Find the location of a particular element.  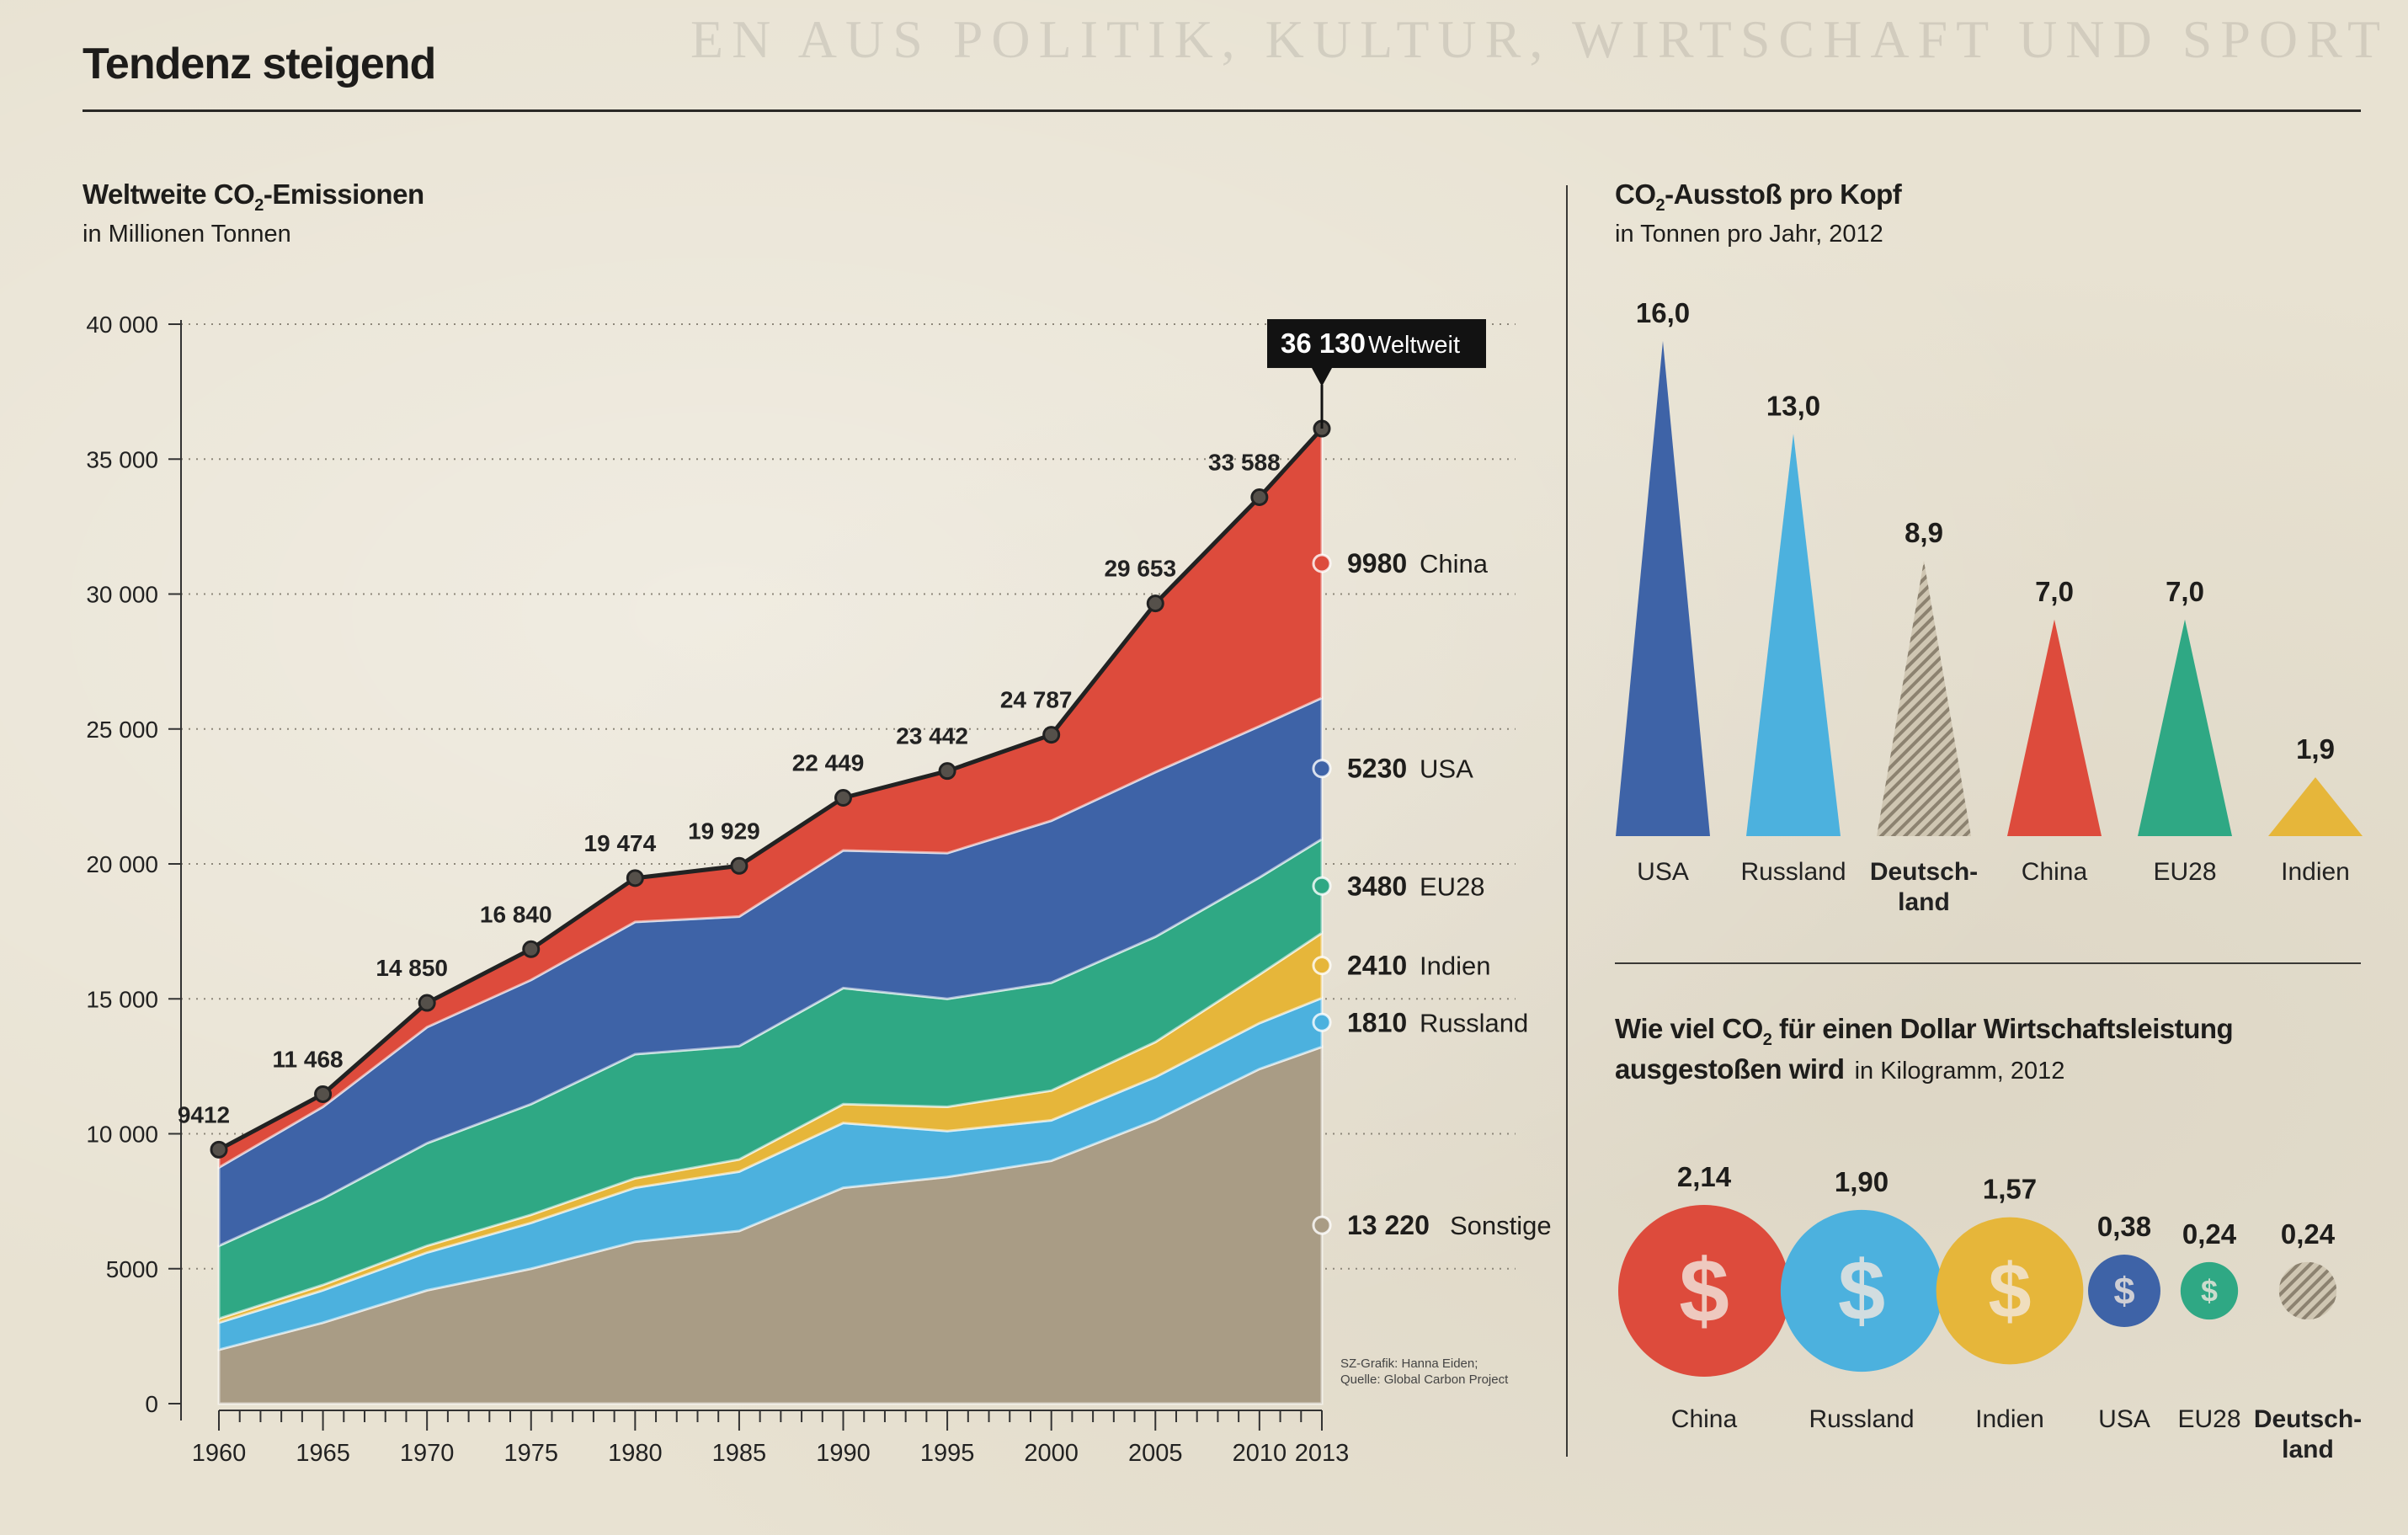

intensity-category: Indien is located at coordinates (2009, 1419).